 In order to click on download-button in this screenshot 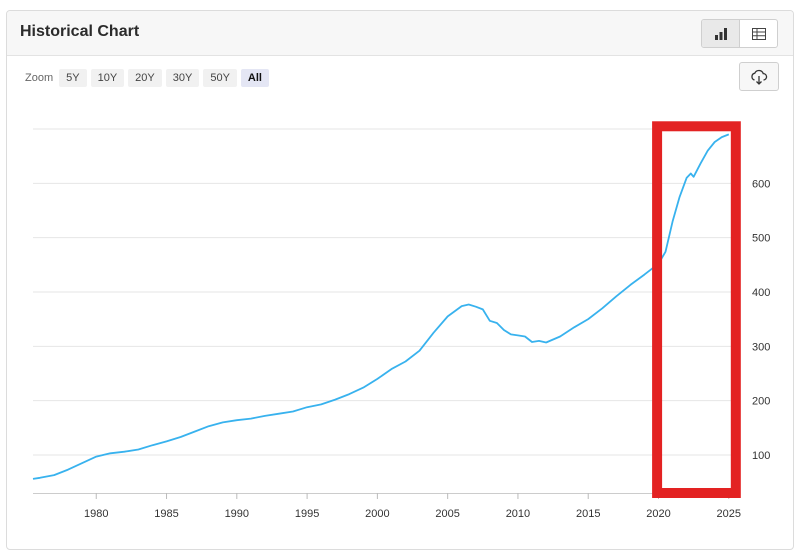, I will do `click(759, 76)`.